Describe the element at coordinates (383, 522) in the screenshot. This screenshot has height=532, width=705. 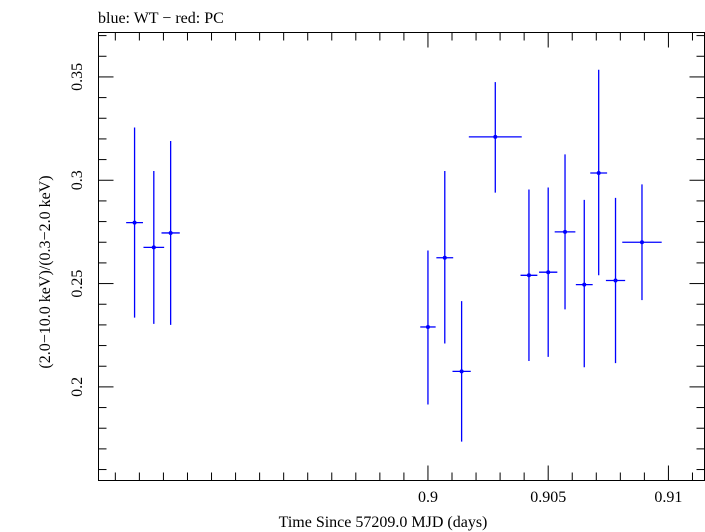
I see `x-axis-label: Time Since 57209.0 MJD (days)` at that location.